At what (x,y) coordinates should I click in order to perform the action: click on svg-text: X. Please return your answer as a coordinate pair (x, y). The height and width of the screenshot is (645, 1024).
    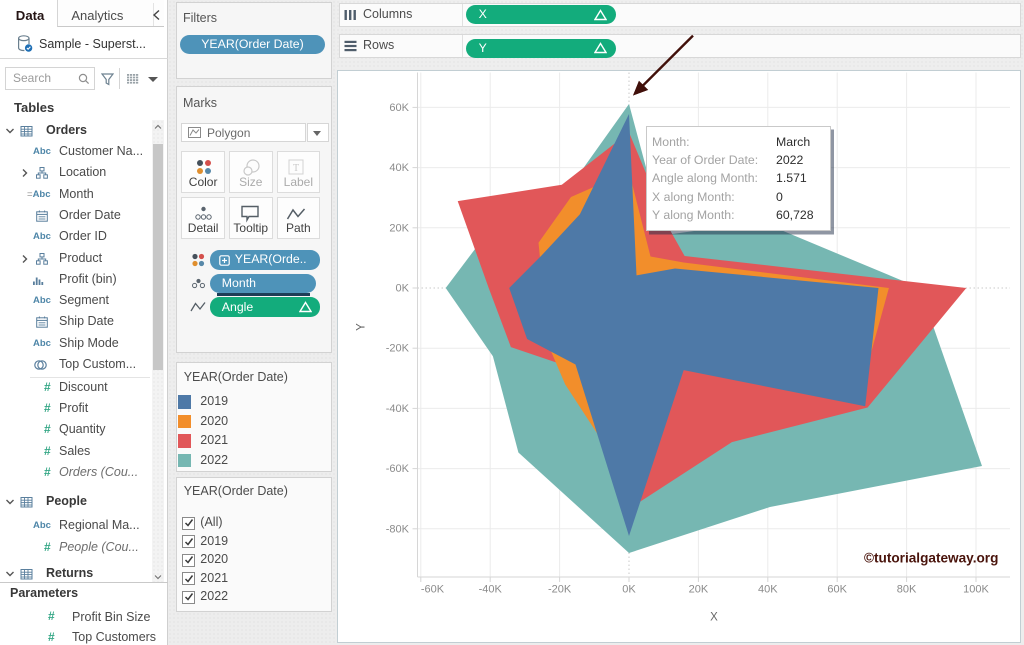
    Looking at the image, I should click on (714, 618).